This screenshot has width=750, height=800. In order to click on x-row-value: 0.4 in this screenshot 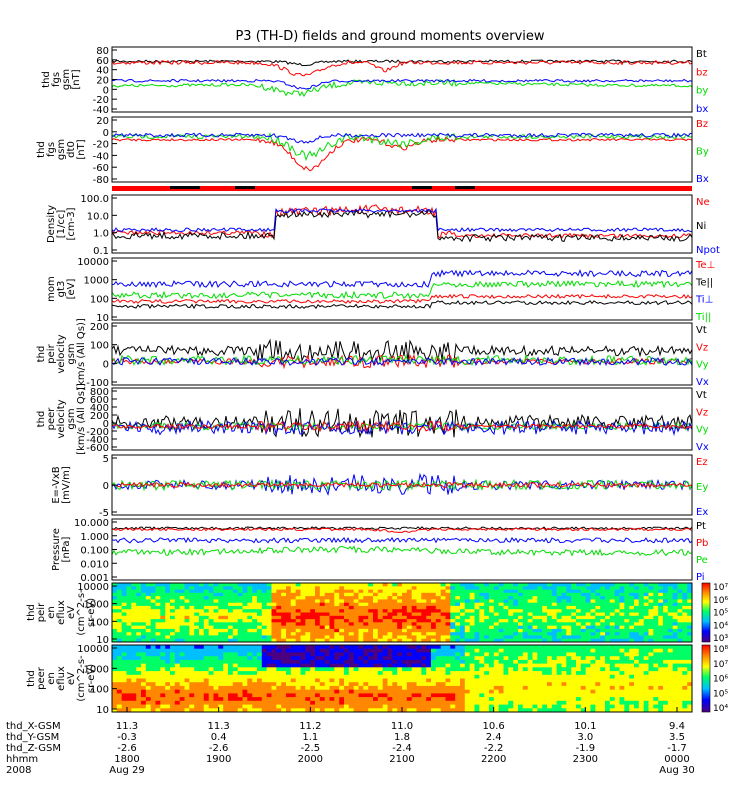, I will do `click(219, 737)`.